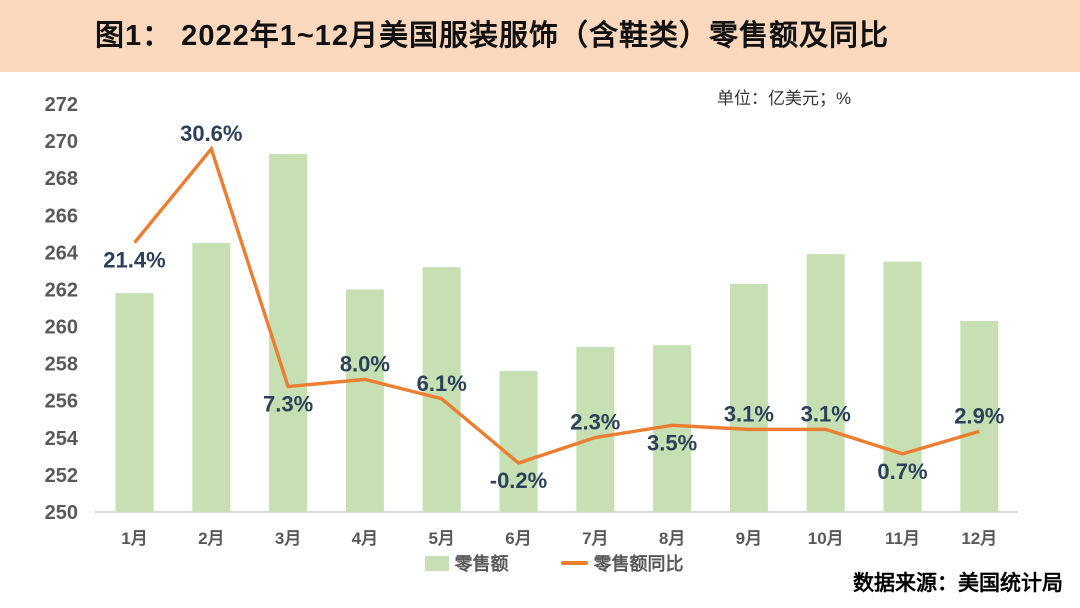  I want to click on x-axis-tick-label: 2月, so click(211, 538).